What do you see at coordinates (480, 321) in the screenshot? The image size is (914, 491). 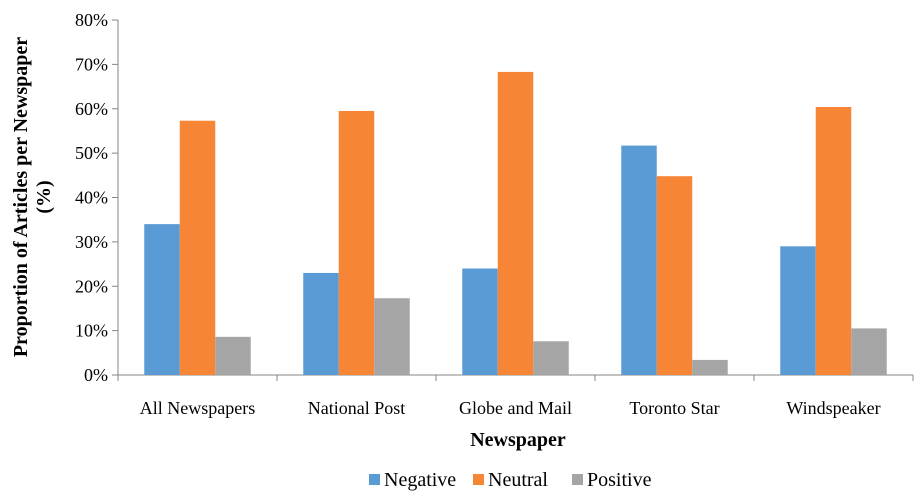 I see `bar-negative-globe-and-mail` at bounding box center [480, 321].